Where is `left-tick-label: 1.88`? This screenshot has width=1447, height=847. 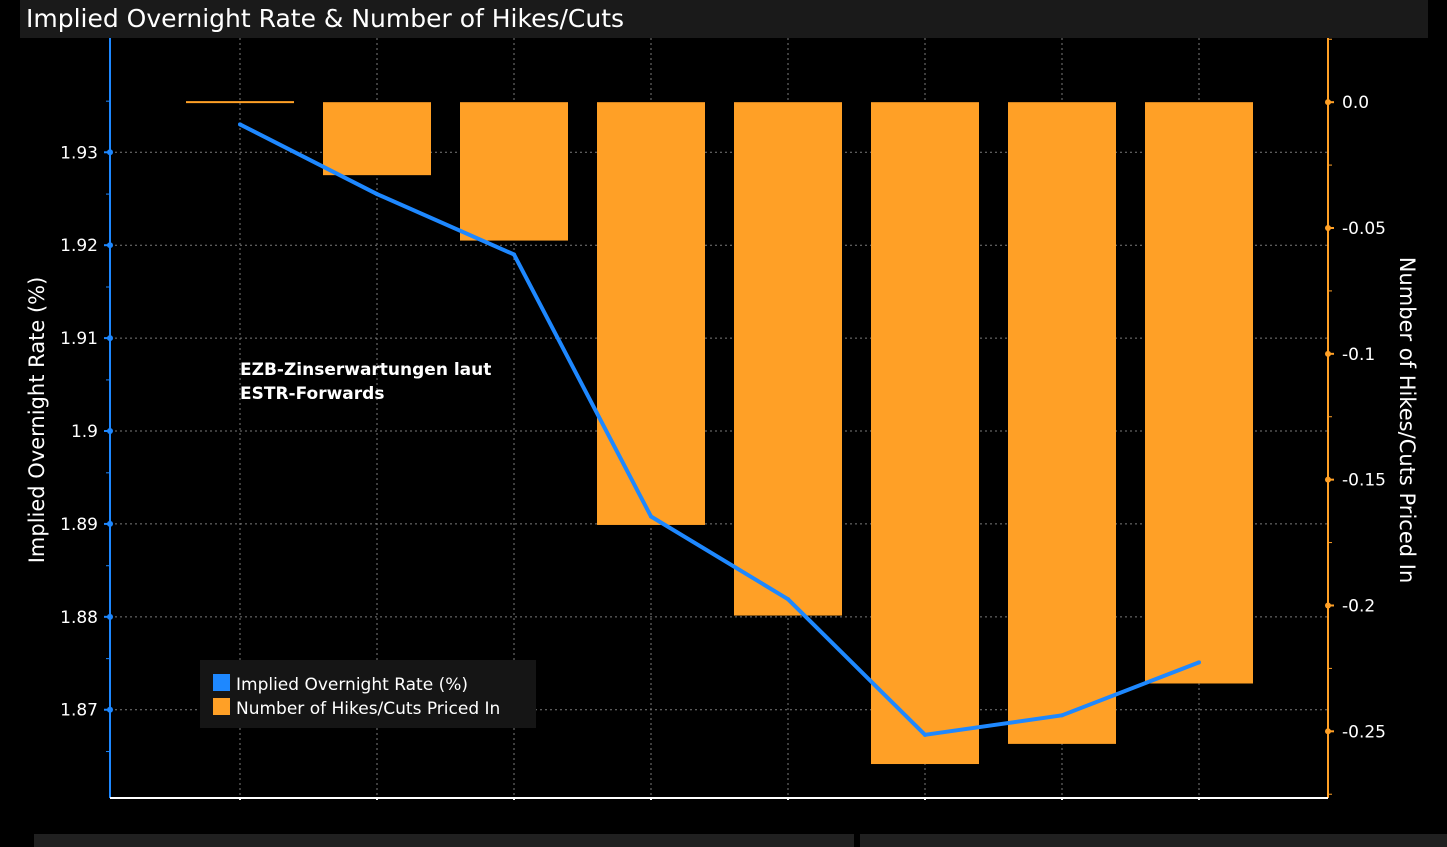 left-tick-label: 1.88 is located at coordinates (79, 618).